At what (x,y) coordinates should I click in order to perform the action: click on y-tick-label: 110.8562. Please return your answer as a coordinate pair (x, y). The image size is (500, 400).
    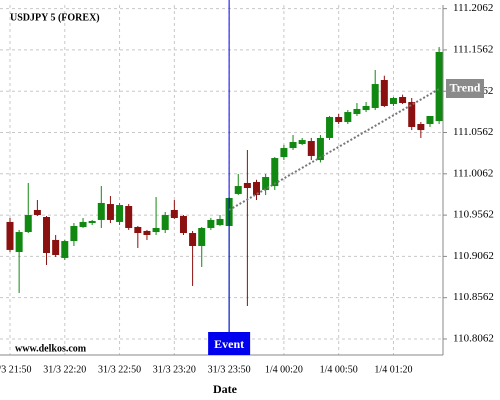
    Looking at the image, I should click on (473, 297).